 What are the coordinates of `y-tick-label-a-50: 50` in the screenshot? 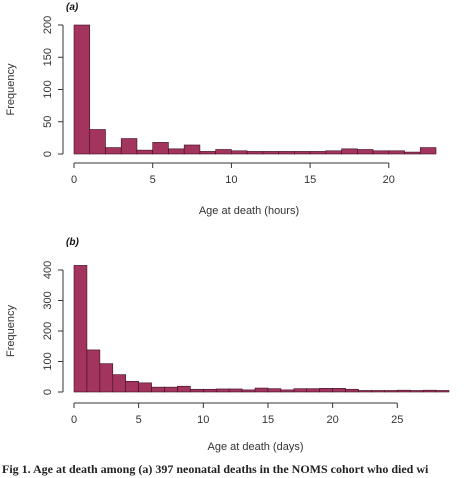 It's located at (48, 122).